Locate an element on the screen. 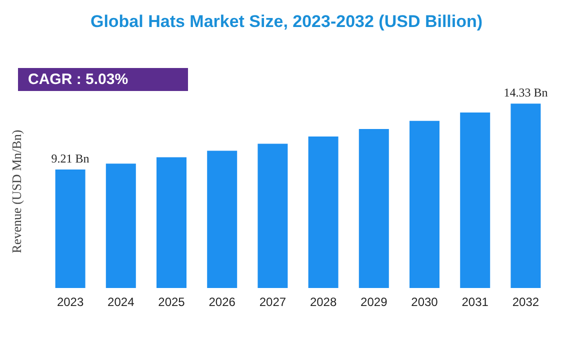 The height and width of the screenshot is (340, 573). x-tick-label: 2023 is located at coordinates (70, 302).